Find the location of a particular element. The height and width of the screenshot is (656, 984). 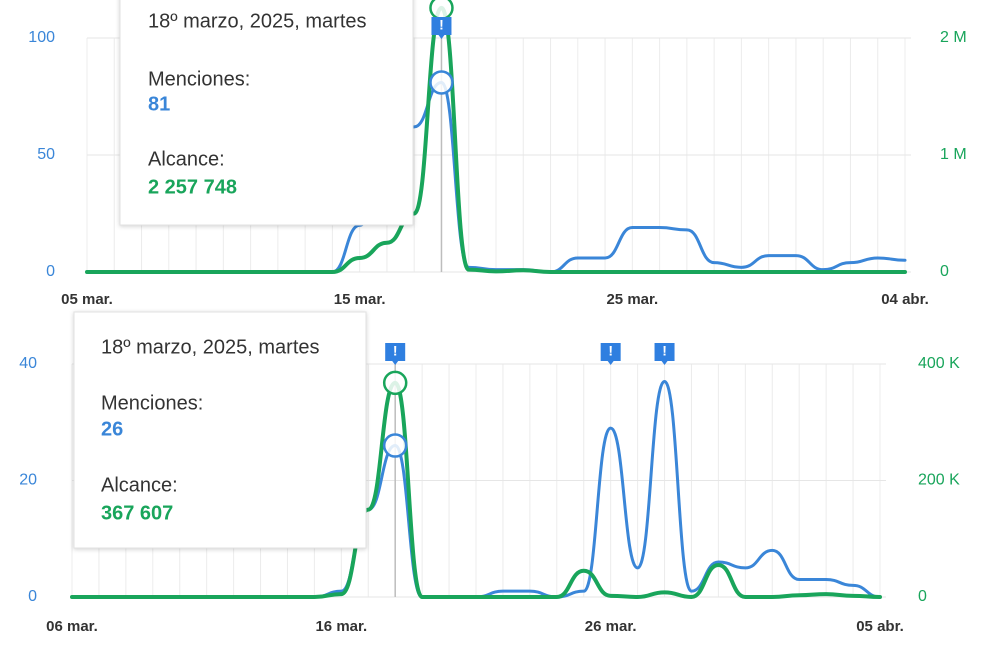

x-tick-label: 16 mar. is located at coordinates (341, 626).